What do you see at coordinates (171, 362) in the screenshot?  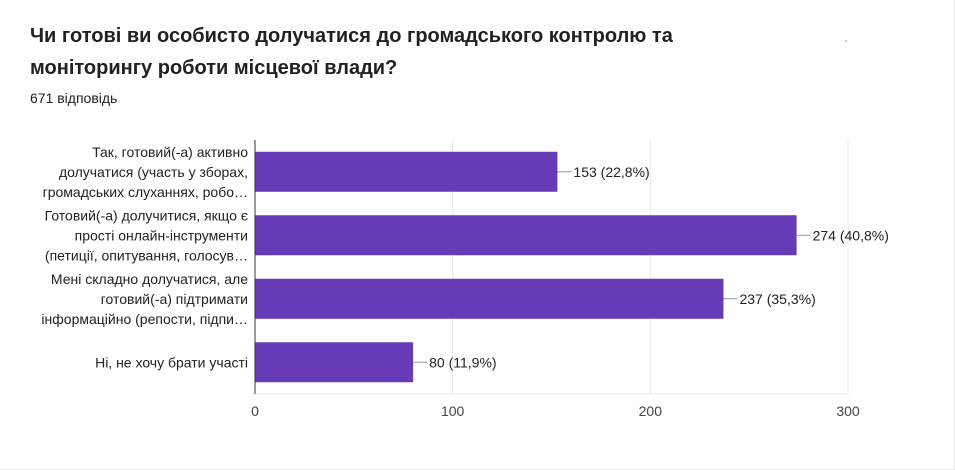 I see `category-label: Ні, не хочу брати участі` at bounding box center [171, 362].